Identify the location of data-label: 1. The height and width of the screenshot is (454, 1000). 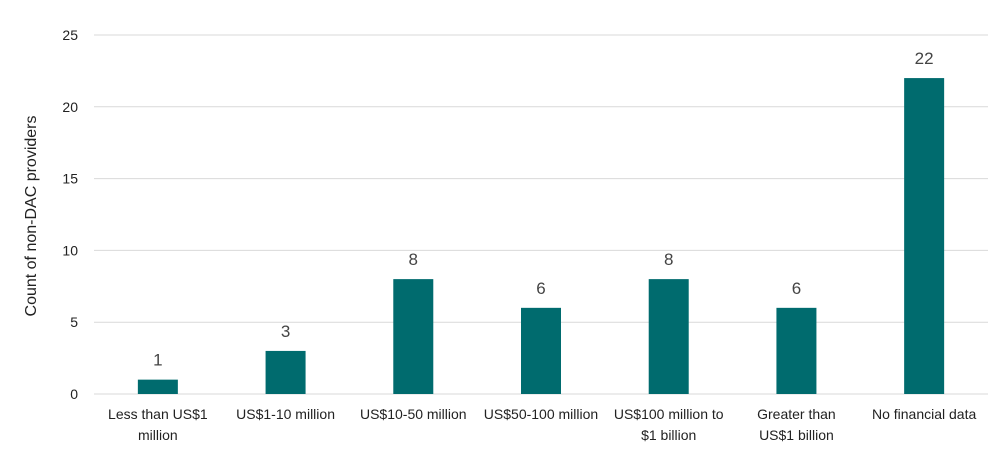
(157, 360).